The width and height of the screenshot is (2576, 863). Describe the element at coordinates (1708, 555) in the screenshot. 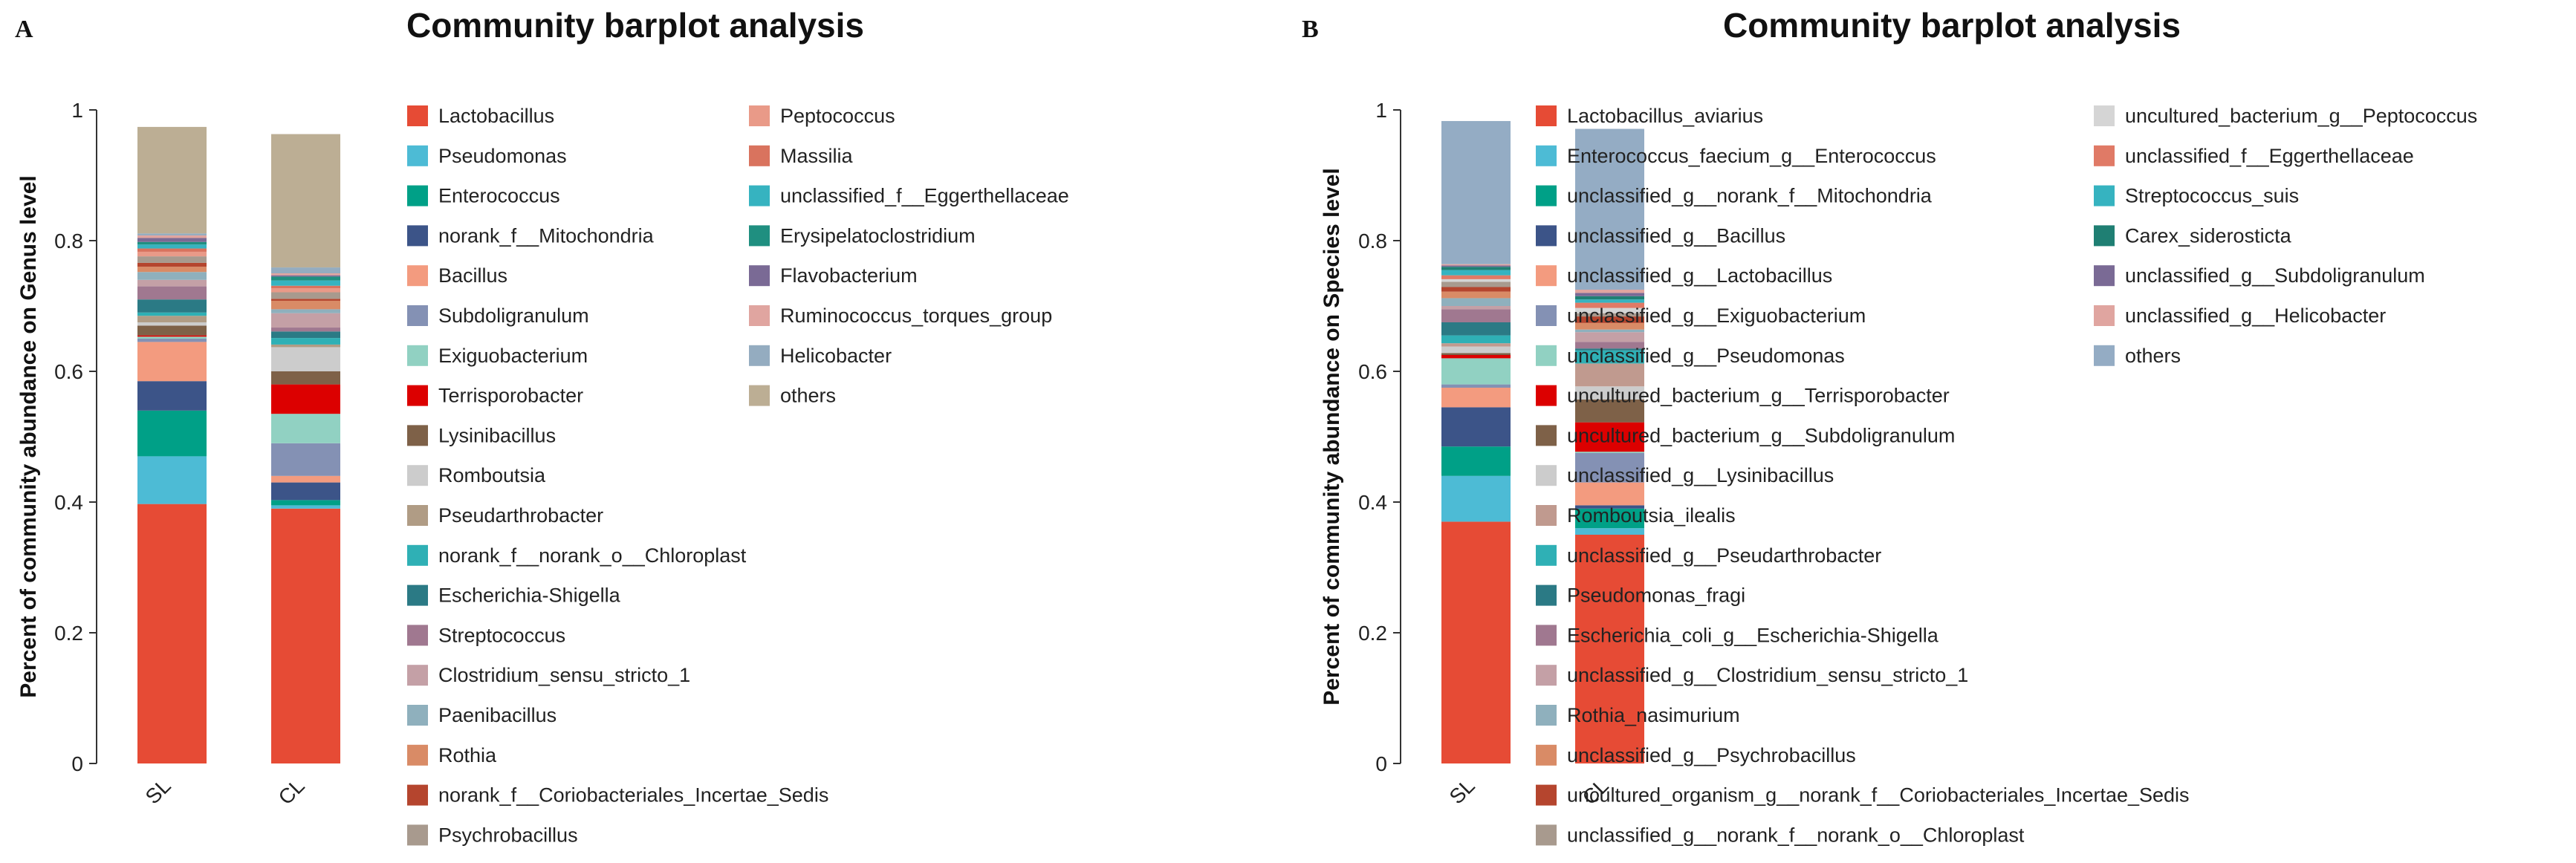

I see `legend-item: unclassified_g__Pseudarthrobacter` at that location.